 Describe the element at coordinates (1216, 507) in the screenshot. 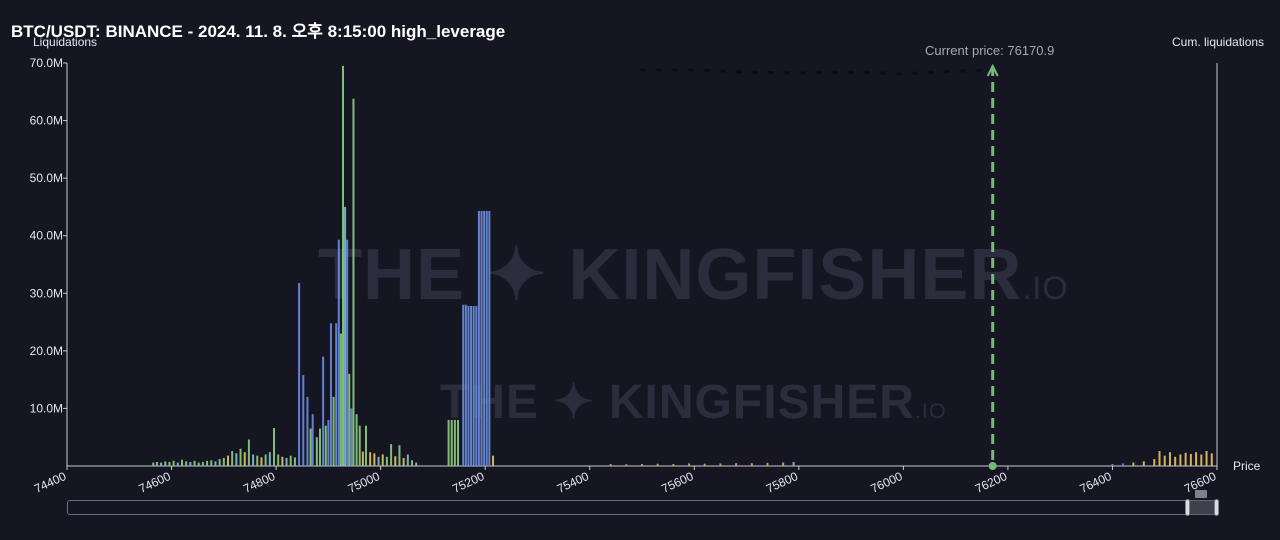

I see `zoom-handle-right` at that location.